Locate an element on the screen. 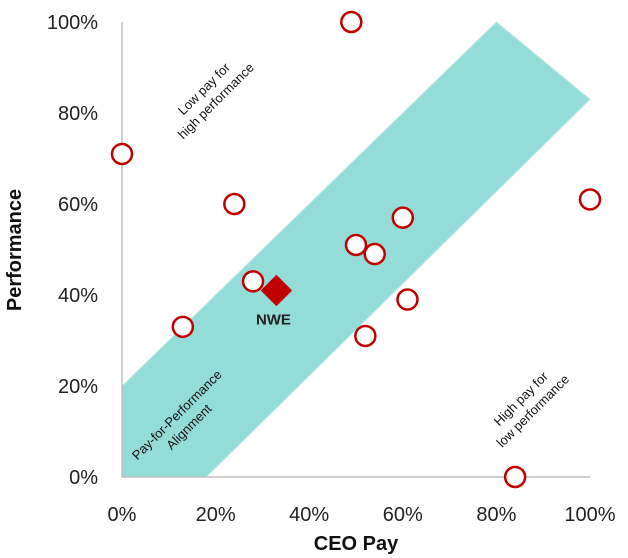  y-axis-title: Performance is located at coordinates (15, 250).